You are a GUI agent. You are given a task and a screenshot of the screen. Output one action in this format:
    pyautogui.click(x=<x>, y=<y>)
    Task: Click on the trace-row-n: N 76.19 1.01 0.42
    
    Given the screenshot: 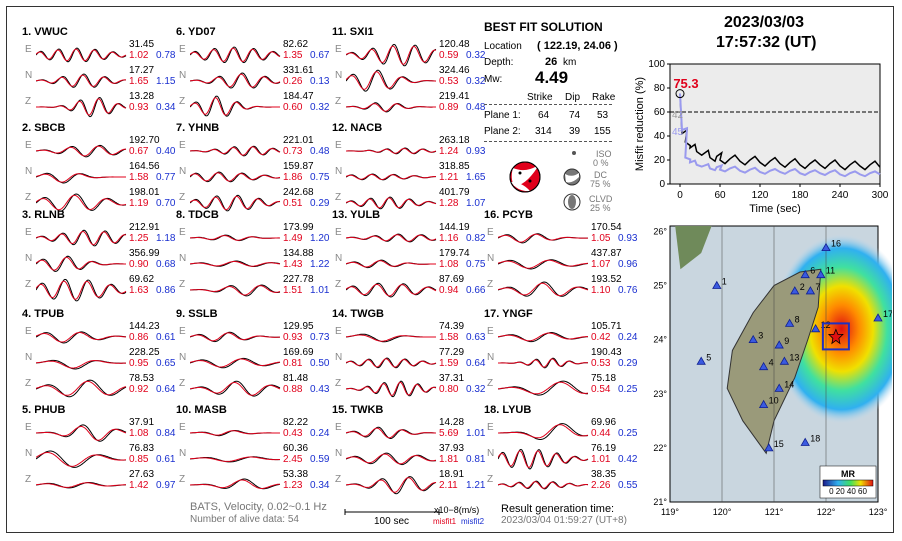 What is the action you would take?
    pyautogui.click(x=560, y=457)
    